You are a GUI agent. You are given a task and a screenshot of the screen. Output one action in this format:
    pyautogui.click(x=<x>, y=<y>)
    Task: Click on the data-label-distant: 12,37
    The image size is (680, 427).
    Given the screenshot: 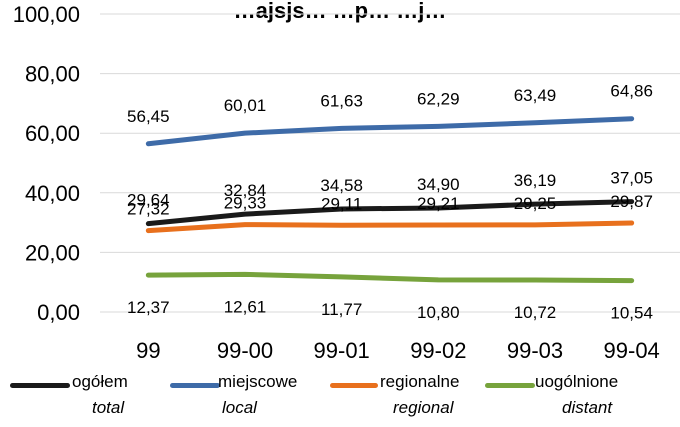 What is the action you would take?
    pyautogui.click(x=148, y=307)
    